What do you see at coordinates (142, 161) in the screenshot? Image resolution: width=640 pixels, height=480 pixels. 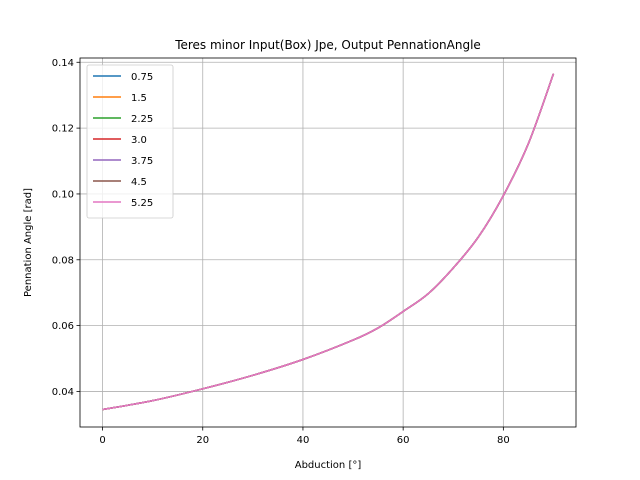 I see `legend-label: 3.75` at bounding box center [142, 161].